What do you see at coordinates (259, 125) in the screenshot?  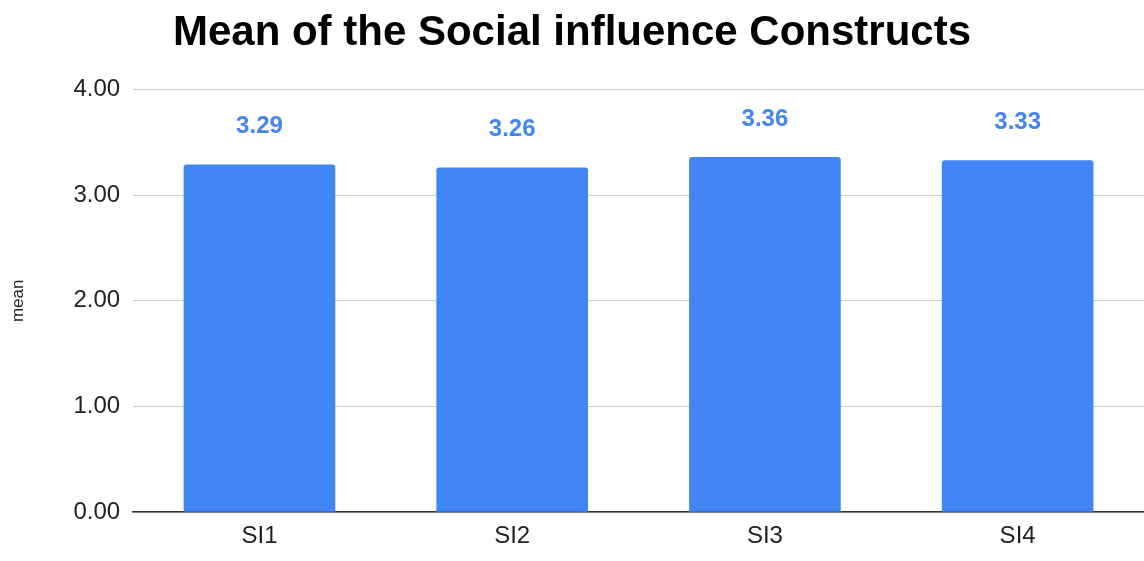 I see `data-label: 3.29` at bounding box center [259, 125].